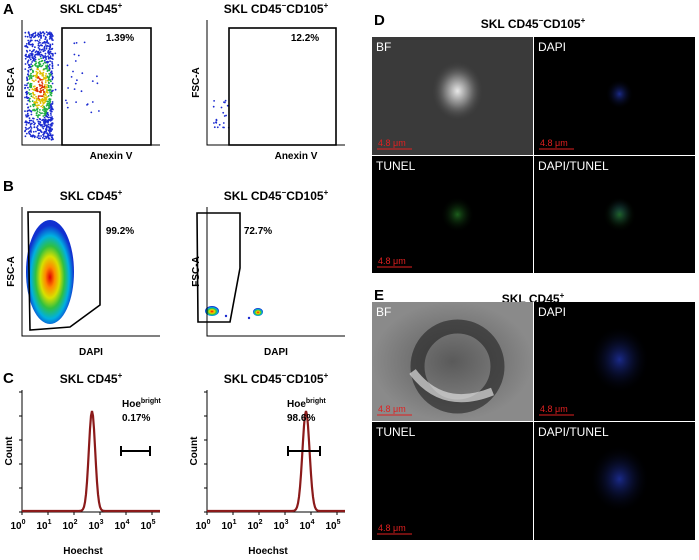  I want to click on x-tick-label: 10¹, so click(228, 525).